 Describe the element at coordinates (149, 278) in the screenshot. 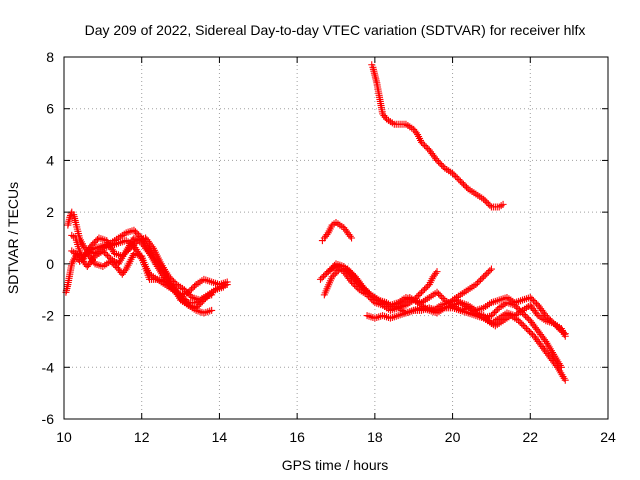

I see `series-sat-e` at that location.